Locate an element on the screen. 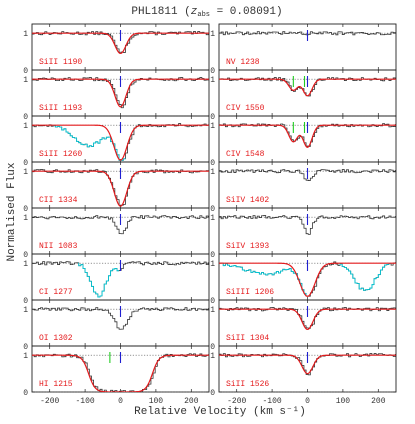 The height and width of the screenshot is (424, 415). transition-label: SiII 1304 is located at coordinates (247, 338).